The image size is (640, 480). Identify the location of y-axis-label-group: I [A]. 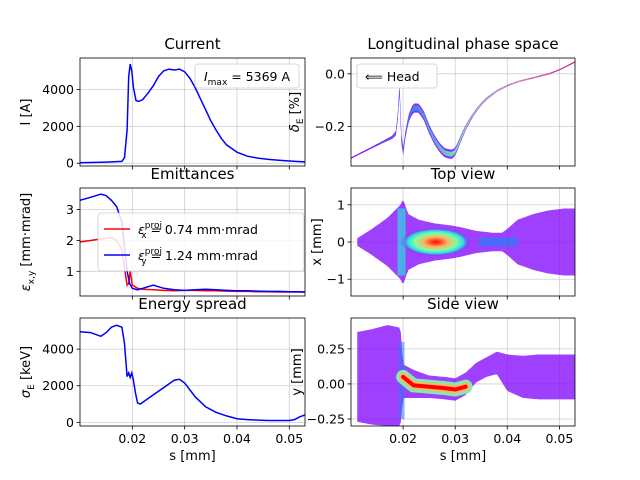
(26, 111).